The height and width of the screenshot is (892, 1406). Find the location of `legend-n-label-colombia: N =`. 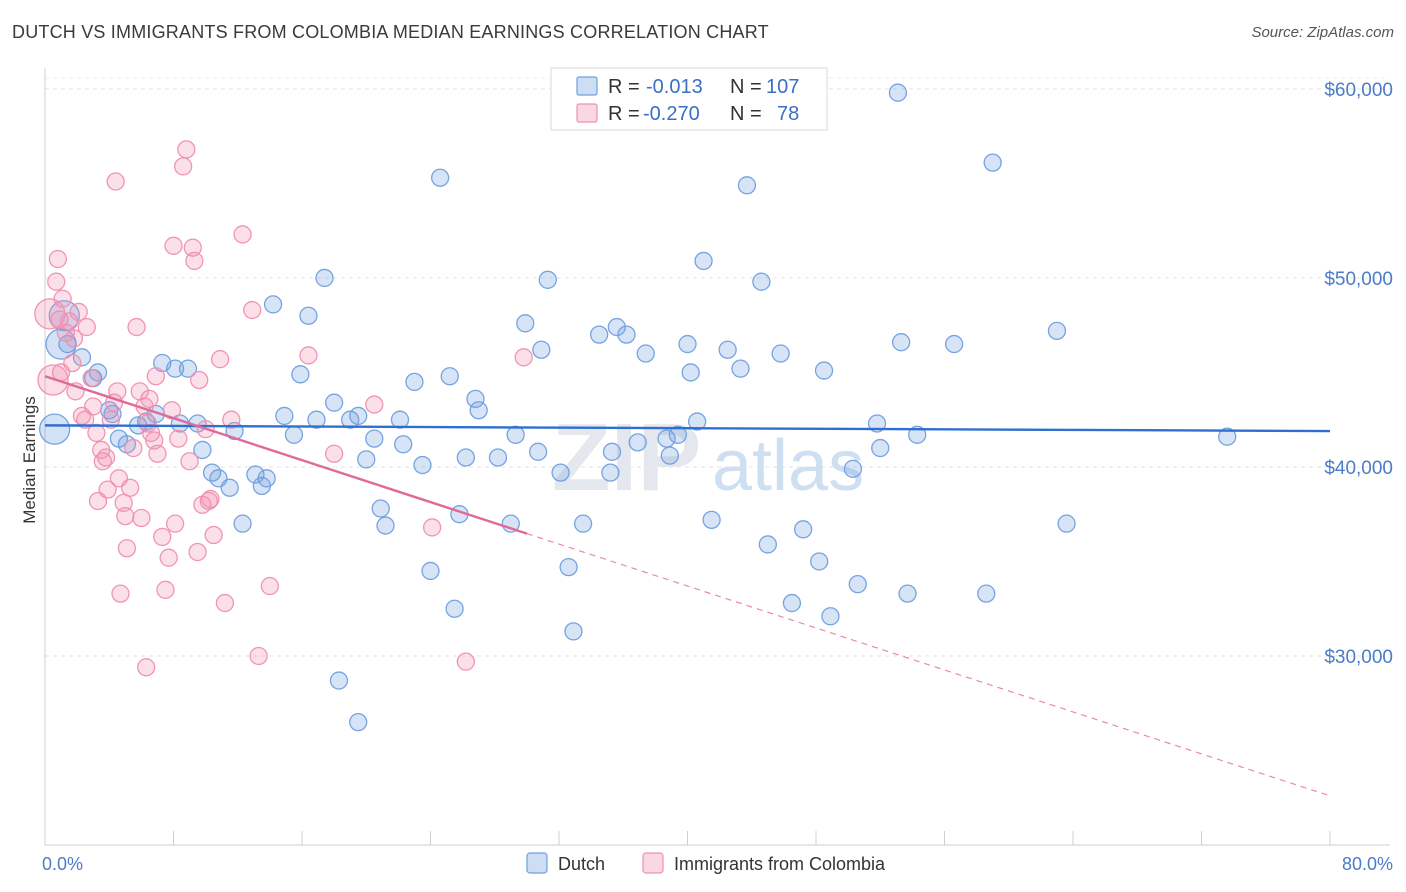

legend-n-label-colombia: N = is located at coordinates (746, 114).